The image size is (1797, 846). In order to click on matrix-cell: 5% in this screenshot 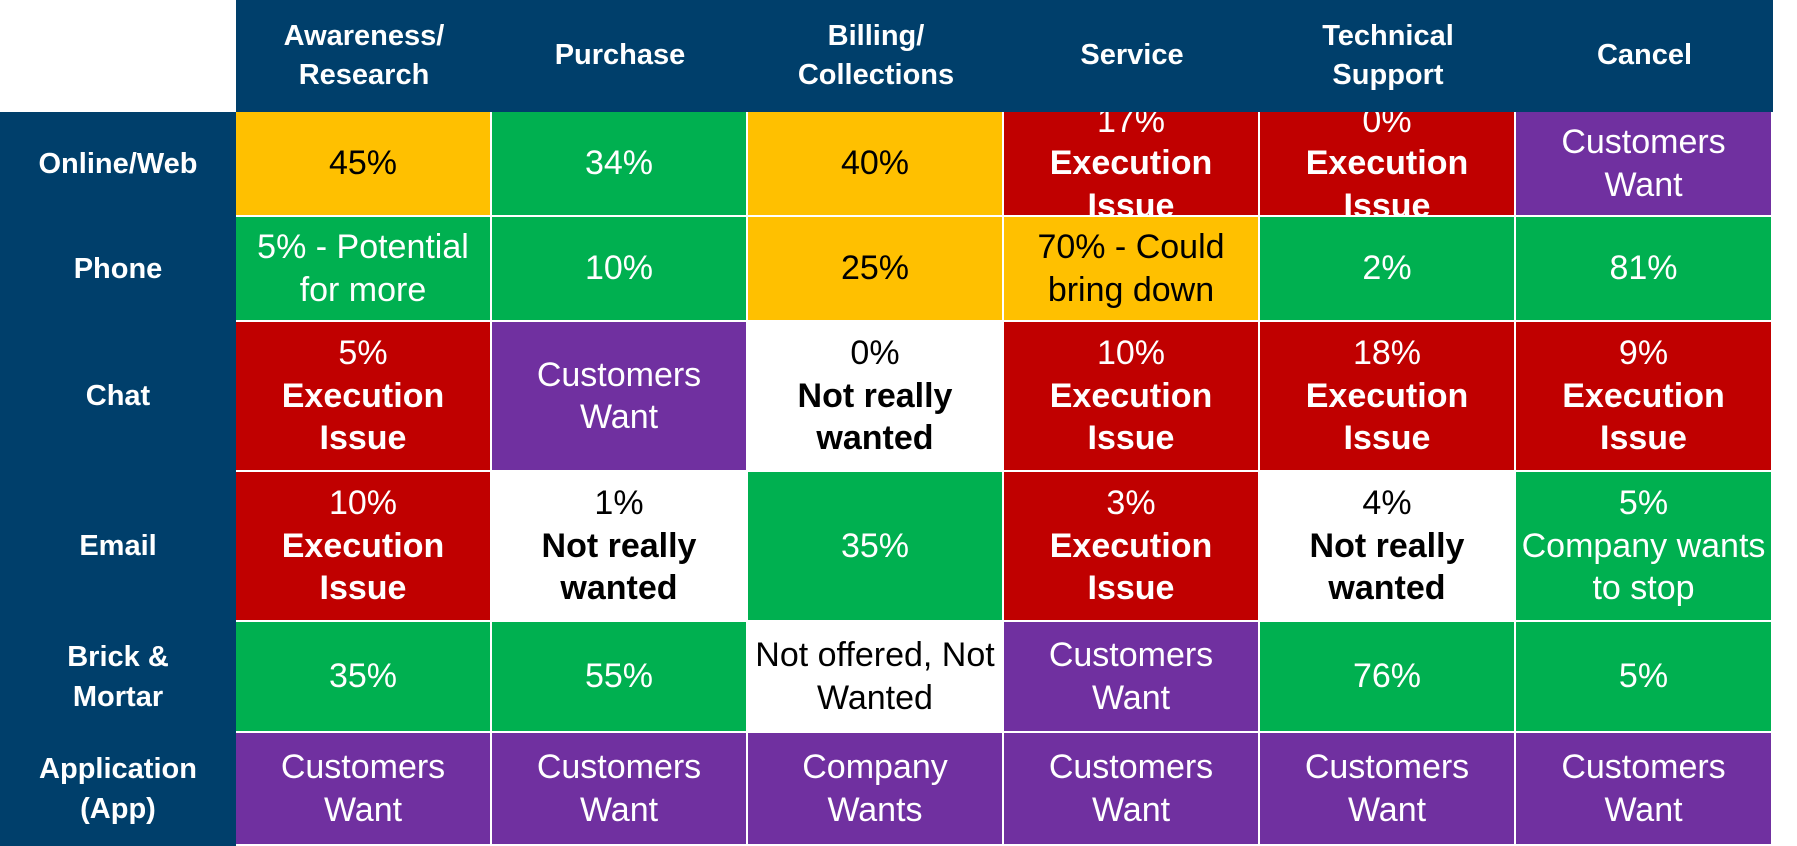, I will do `click(1644, 677)`.